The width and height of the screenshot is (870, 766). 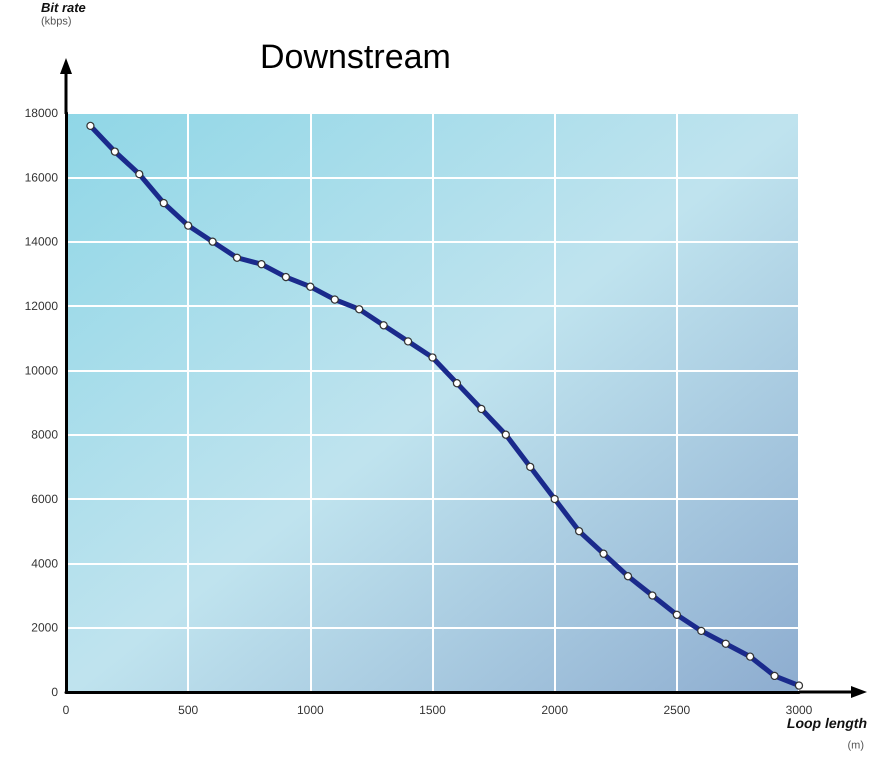 What do you see at coordinates (310, 710) in the screenshot?
I see `x-tick-label: 1000` at bounding box center [310, 710].